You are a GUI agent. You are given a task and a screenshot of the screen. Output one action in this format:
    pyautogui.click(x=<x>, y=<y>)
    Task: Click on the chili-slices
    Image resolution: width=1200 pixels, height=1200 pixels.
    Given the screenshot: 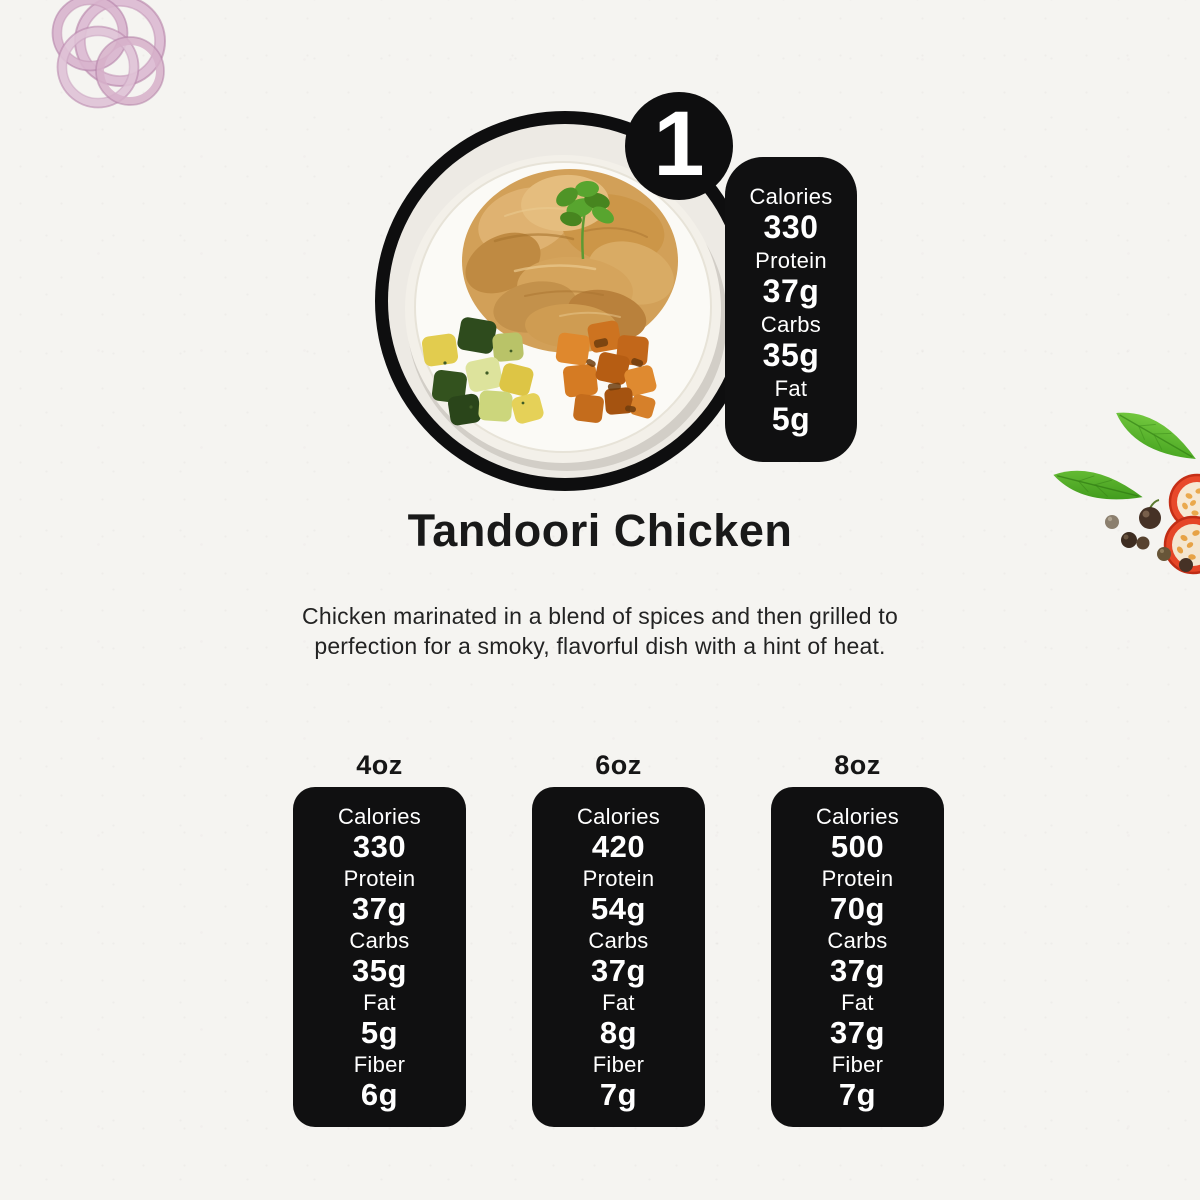 What is the action you would take?
    pyautogui.click(x=1181, y=524)
    